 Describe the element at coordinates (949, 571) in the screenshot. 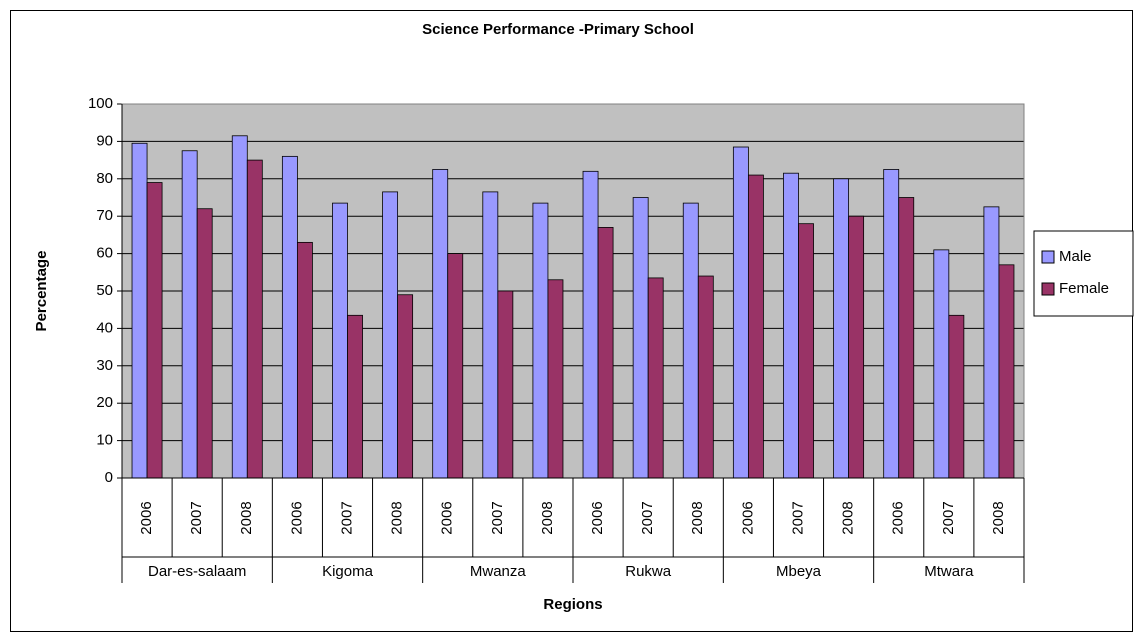

I see `group-label: Mtwara` at that location.